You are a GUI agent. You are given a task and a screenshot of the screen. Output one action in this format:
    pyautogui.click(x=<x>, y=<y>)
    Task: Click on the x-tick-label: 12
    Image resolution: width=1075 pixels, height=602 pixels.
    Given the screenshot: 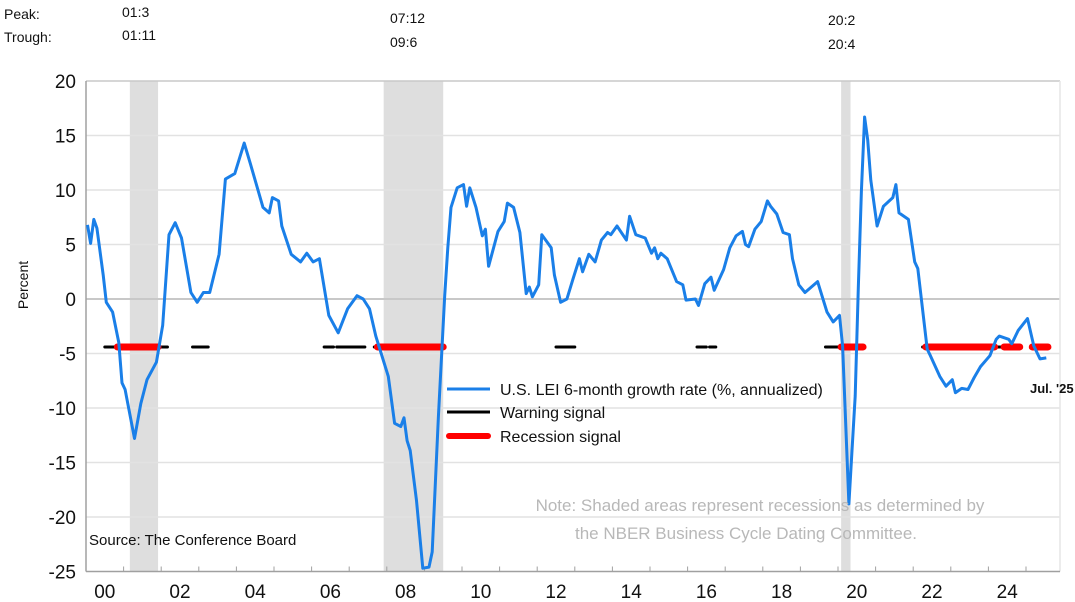 What is the action you would take?
    pyautogui.click(x=555, y=592)
    